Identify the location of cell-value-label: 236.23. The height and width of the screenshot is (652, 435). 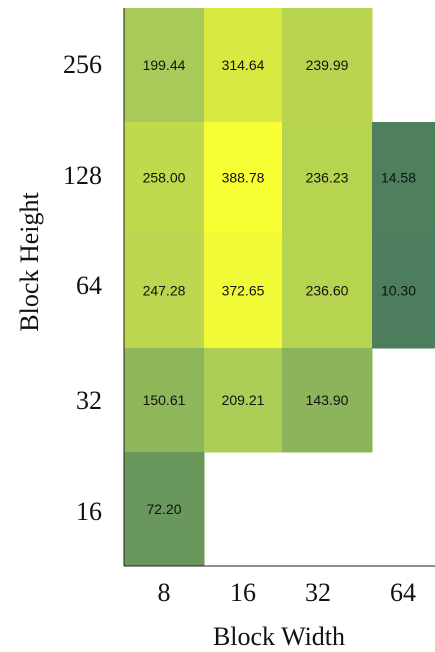
(327, 178).